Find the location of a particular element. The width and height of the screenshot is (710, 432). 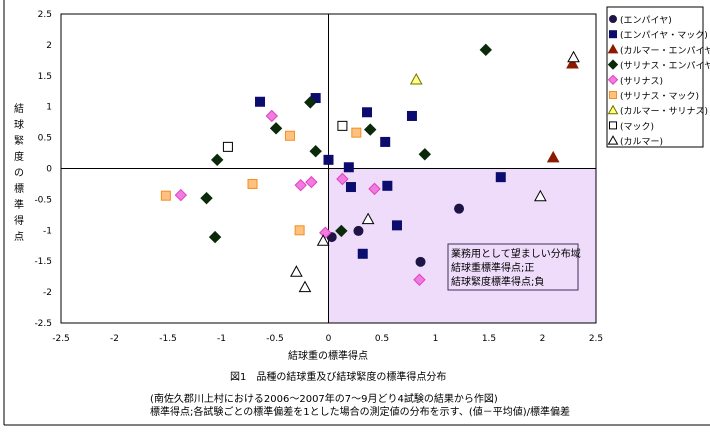

y-axis-label-char: 準 is located at coordinates (19, 204).